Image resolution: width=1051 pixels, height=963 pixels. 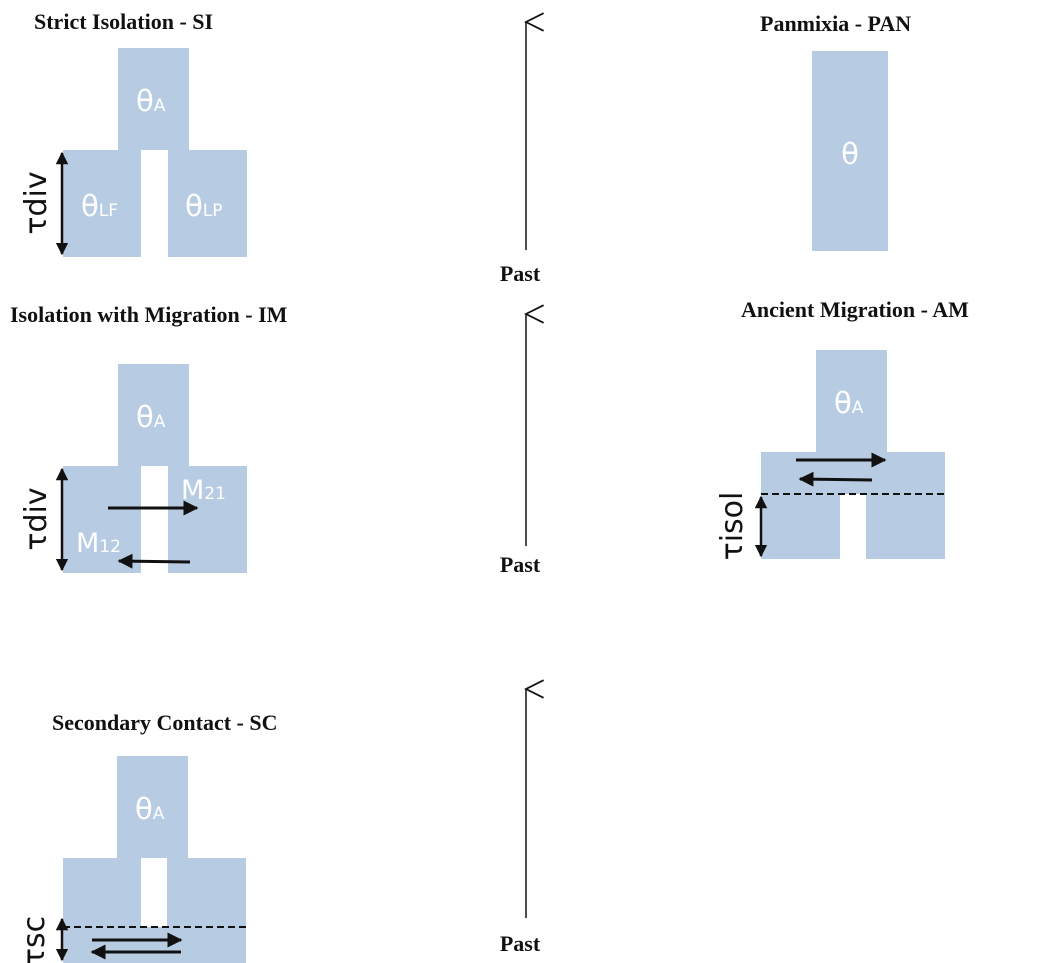 What do you see at coordinates (853, 473) in the screenshot?
I see `am-gene-flow-zone` at bounding box center [853, 473].